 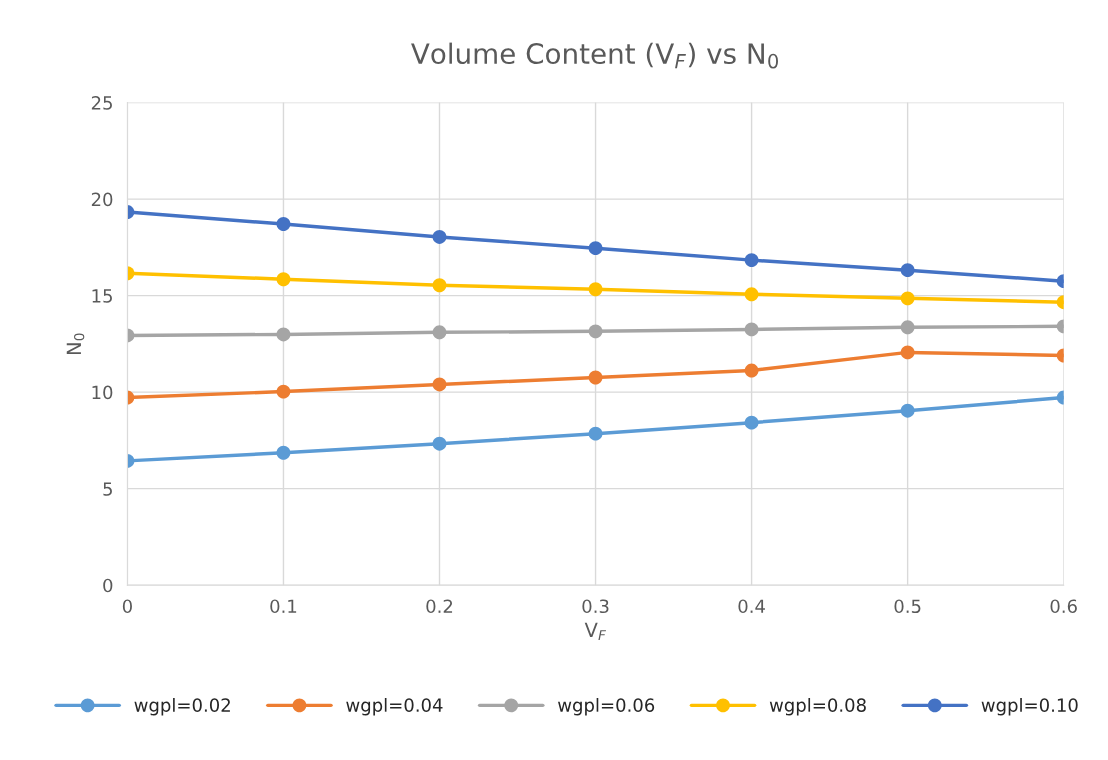 I want to click on x-axis-title: V$_{F}$, so click(x=595, y=631).